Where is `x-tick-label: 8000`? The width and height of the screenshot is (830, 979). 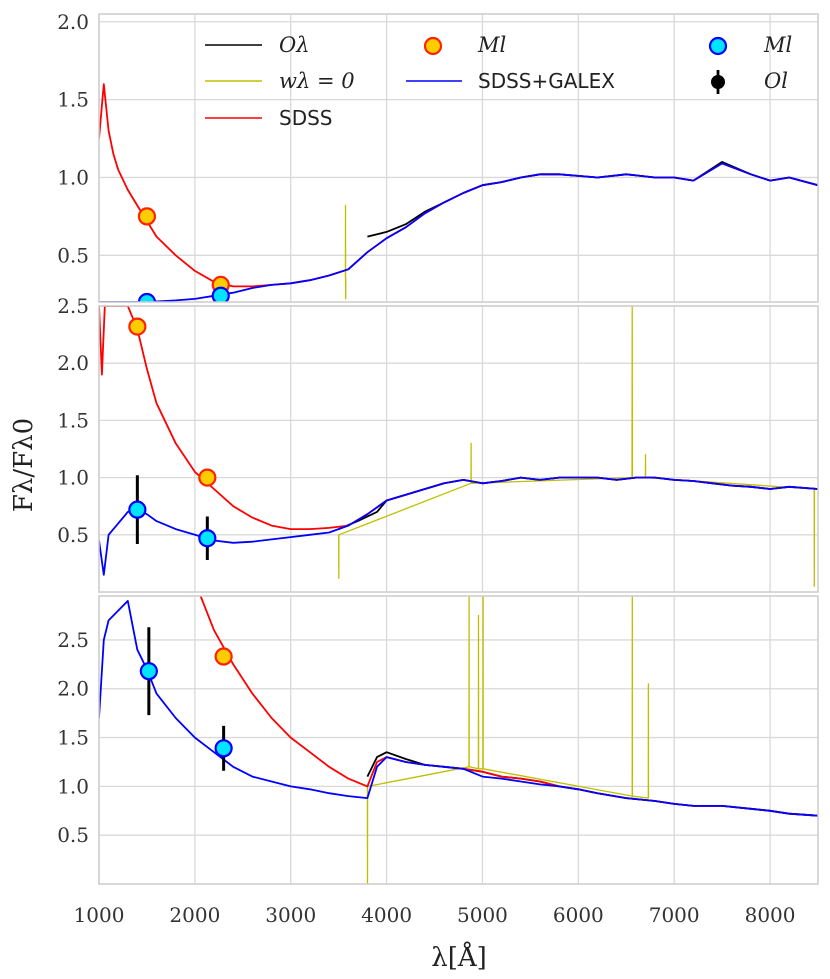 x-tick-label: 8000 is located at coordinates (770, 915).